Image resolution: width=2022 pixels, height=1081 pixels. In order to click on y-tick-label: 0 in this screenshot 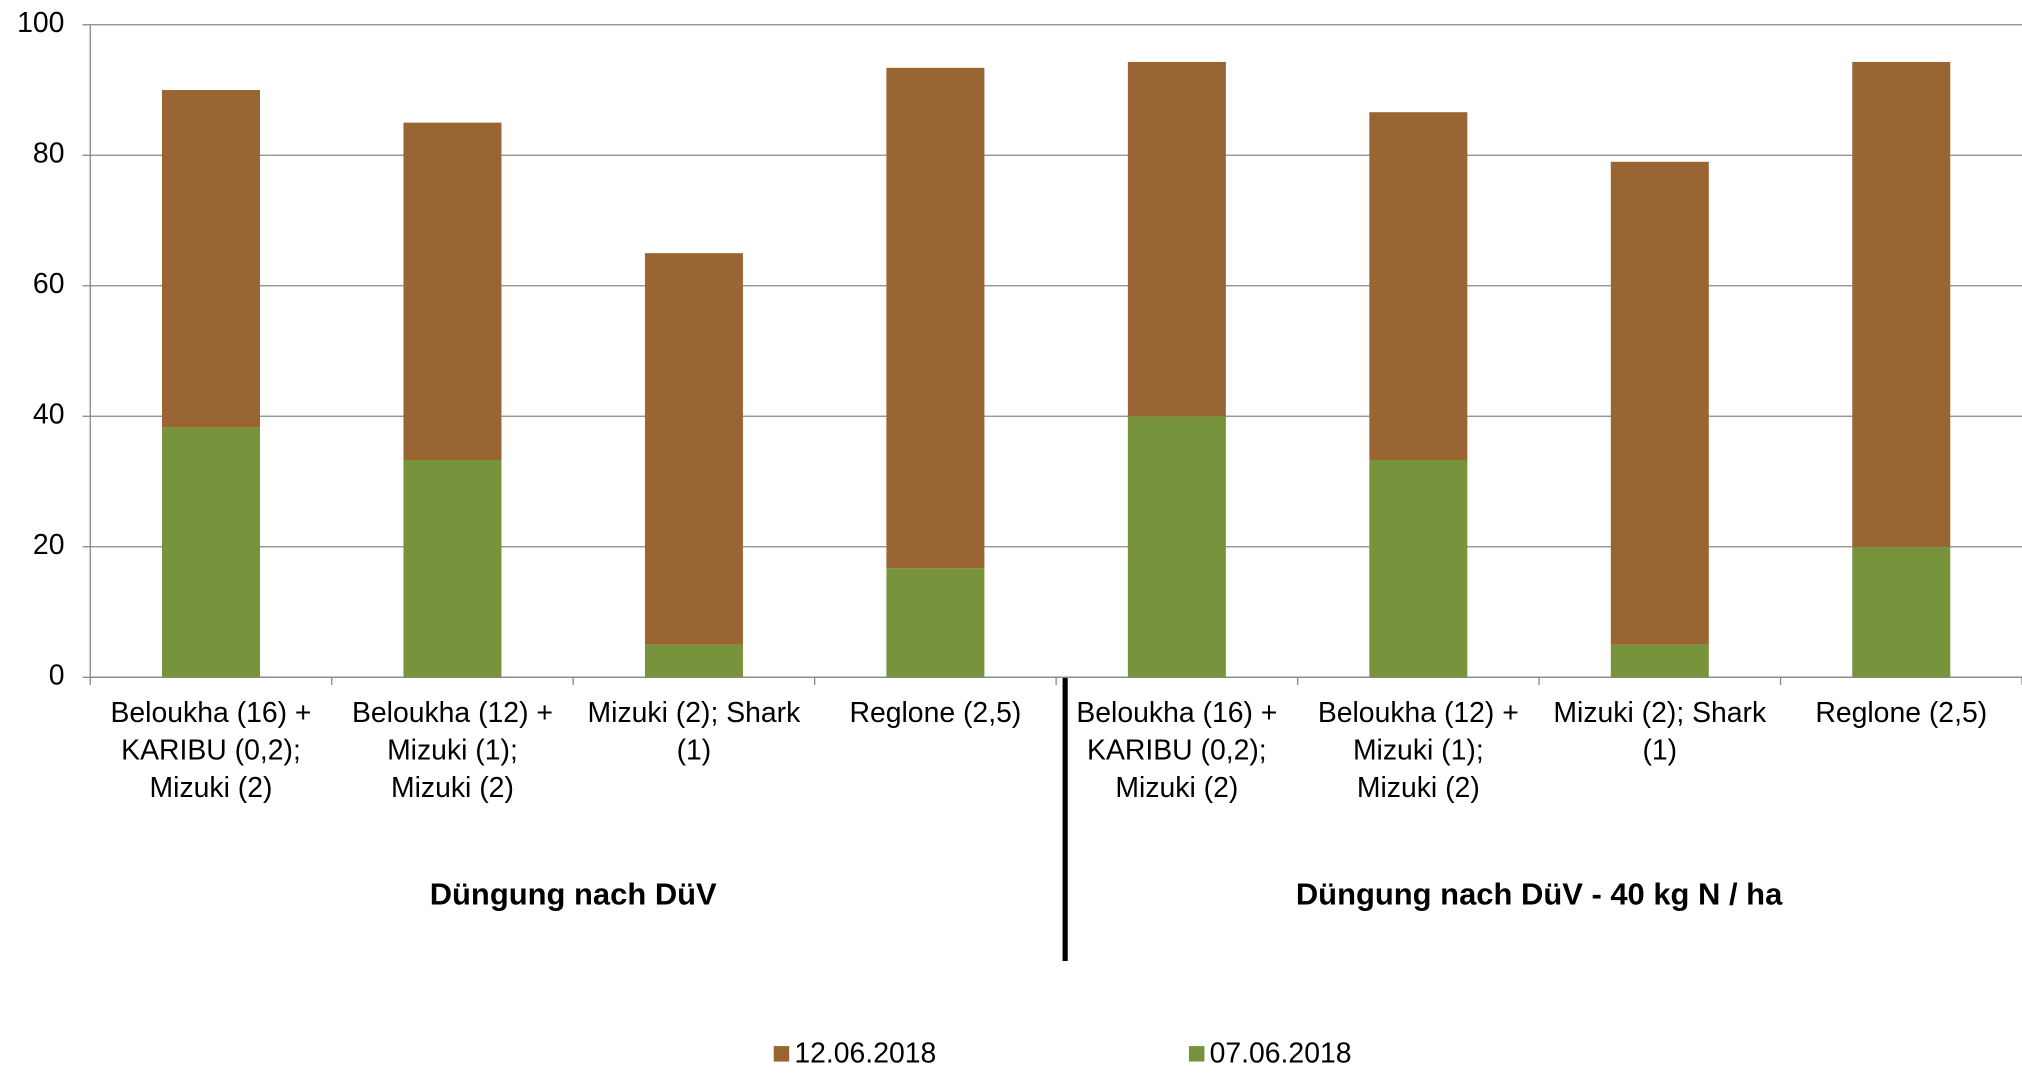, I will do `click(57, 676)`.